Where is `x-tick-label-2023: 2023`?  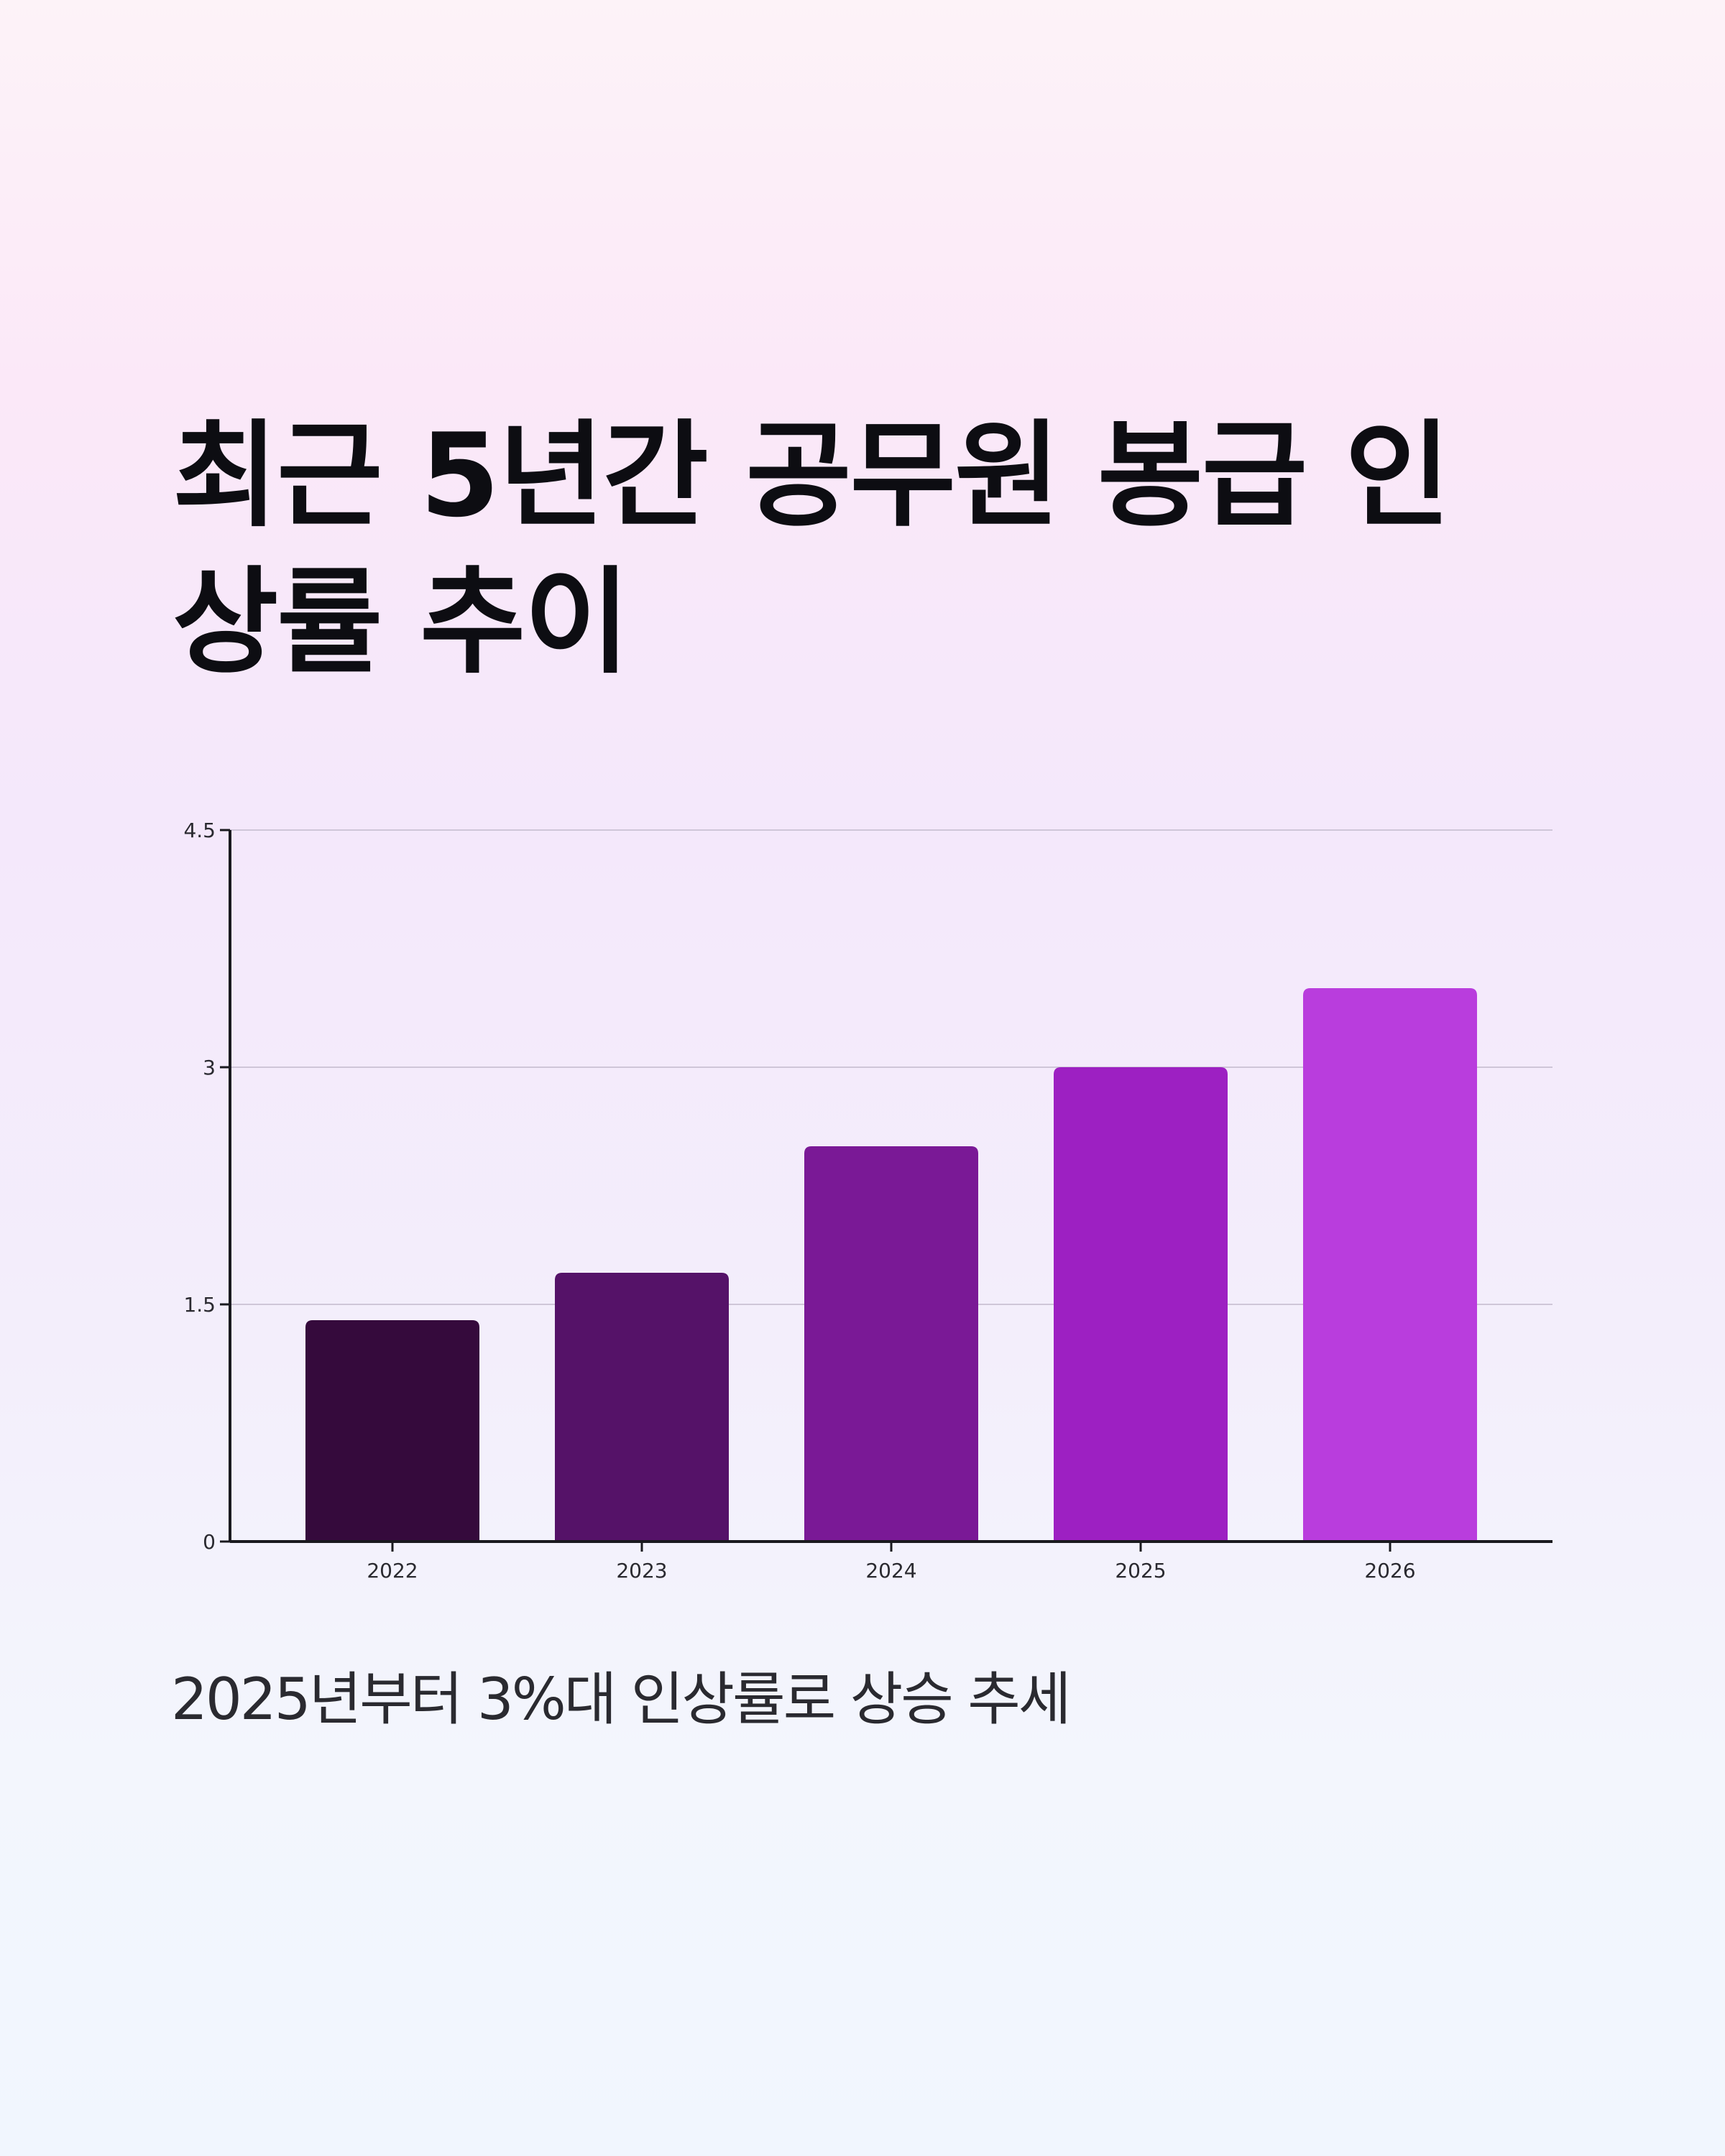 x-tick-label-2023: 2023 is located at coordinates (641, 1571).